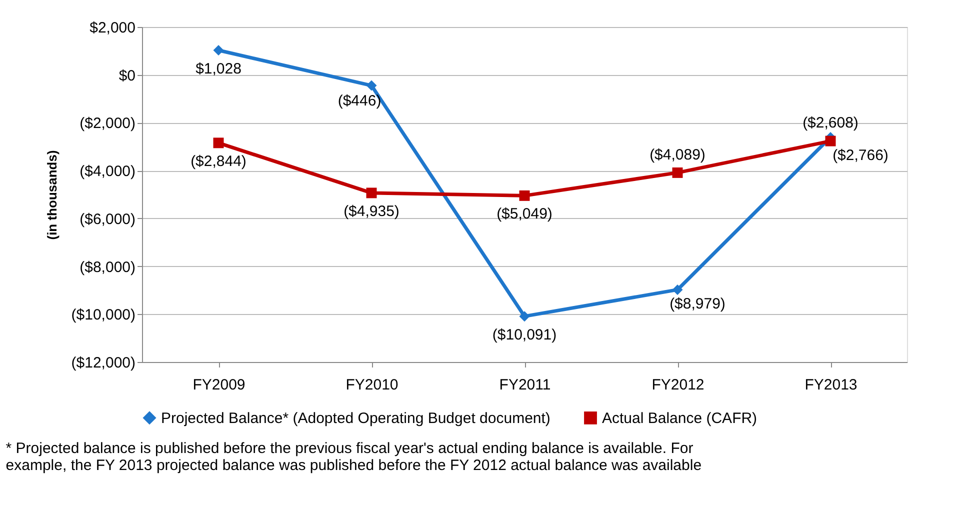  What do you see at coordinates (524, 214) in the screenshot?
I see `data-label: ($5,049)` at bounding box center [524, 214].